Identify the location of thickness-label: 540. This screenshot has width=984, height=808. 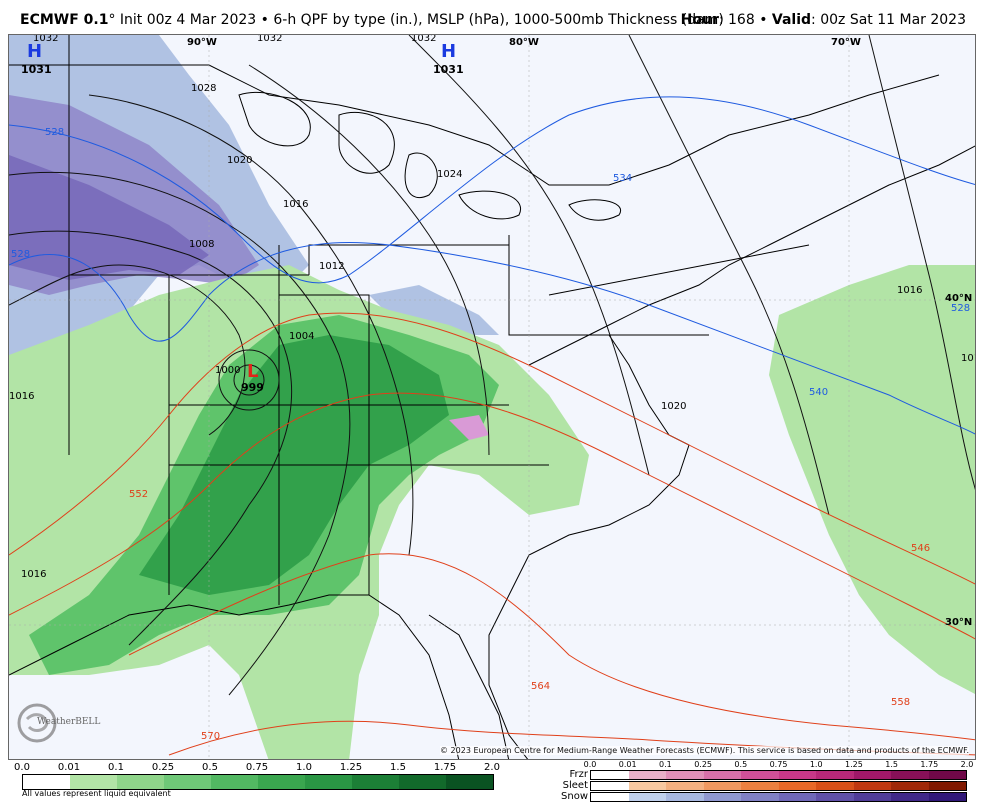
(819, 392).